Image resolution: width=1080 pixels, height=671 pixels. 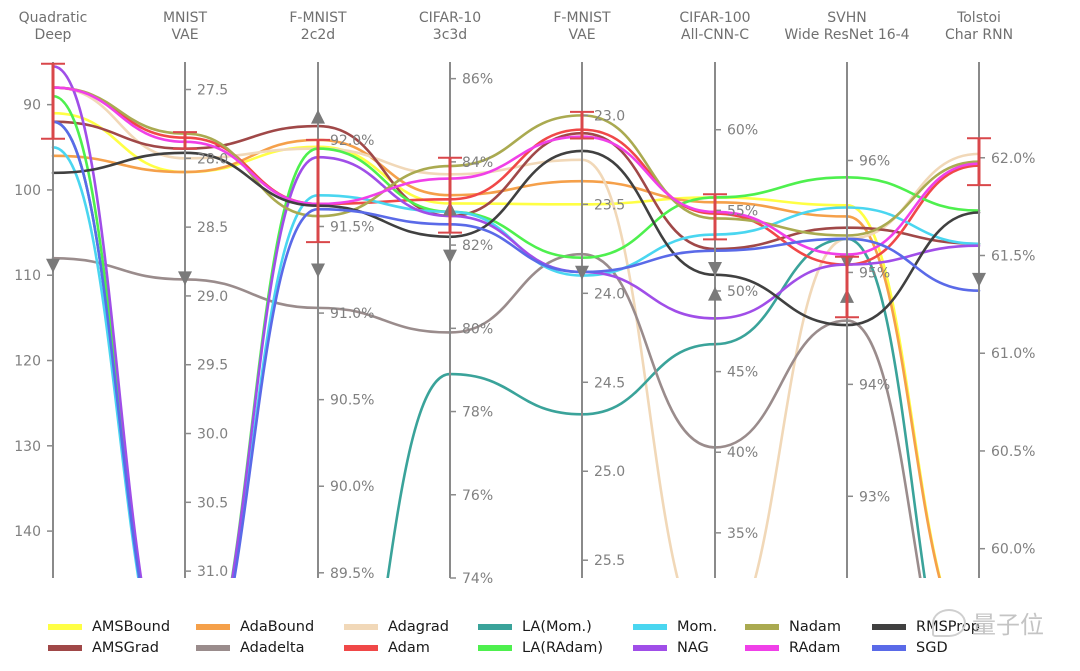 What do you see at coordinates (714, 18) in the screenshot?
I see `axis-title: CIFAR-100` at bounding box center [714, 18].